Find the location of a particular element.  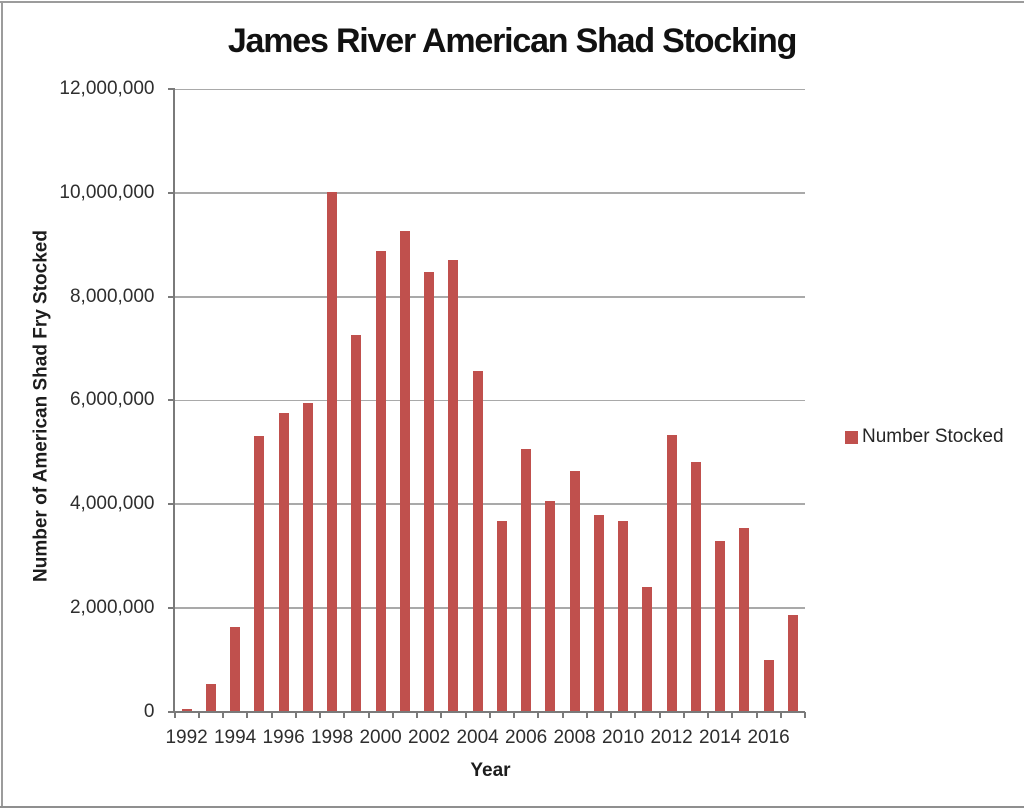

bar-1994 is located at coordinates (235, 669).